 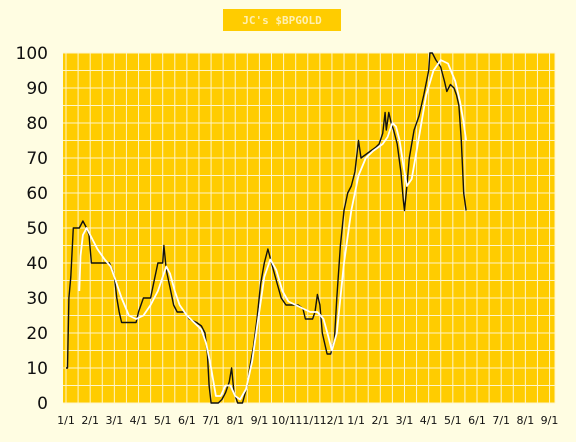 I want to click on y-tick-label: 0, so click(x=42, y=404).